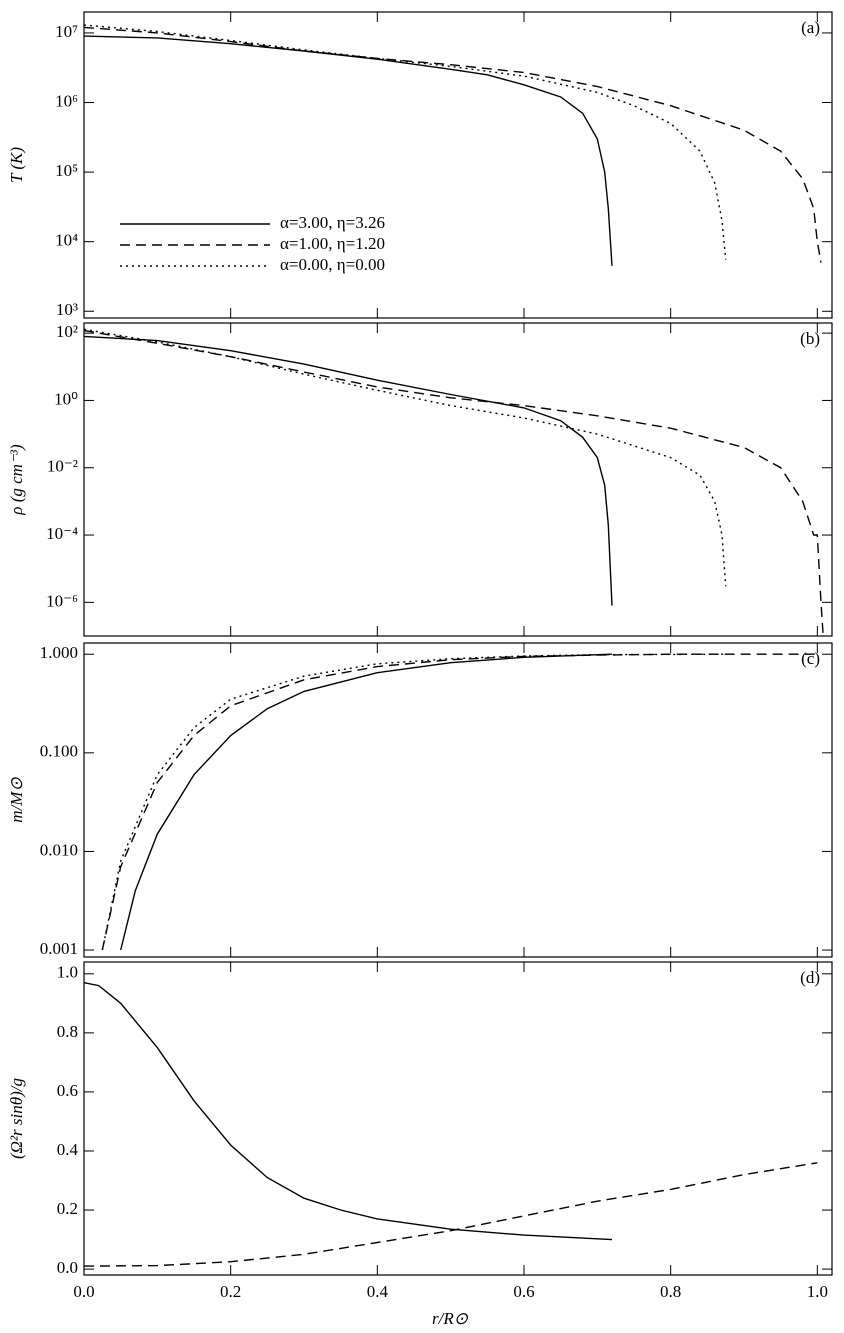  Describe the element at coordinates (332, 222) in the screenshot. I see `legend-label: α=3.00, η=3.26` at that location.